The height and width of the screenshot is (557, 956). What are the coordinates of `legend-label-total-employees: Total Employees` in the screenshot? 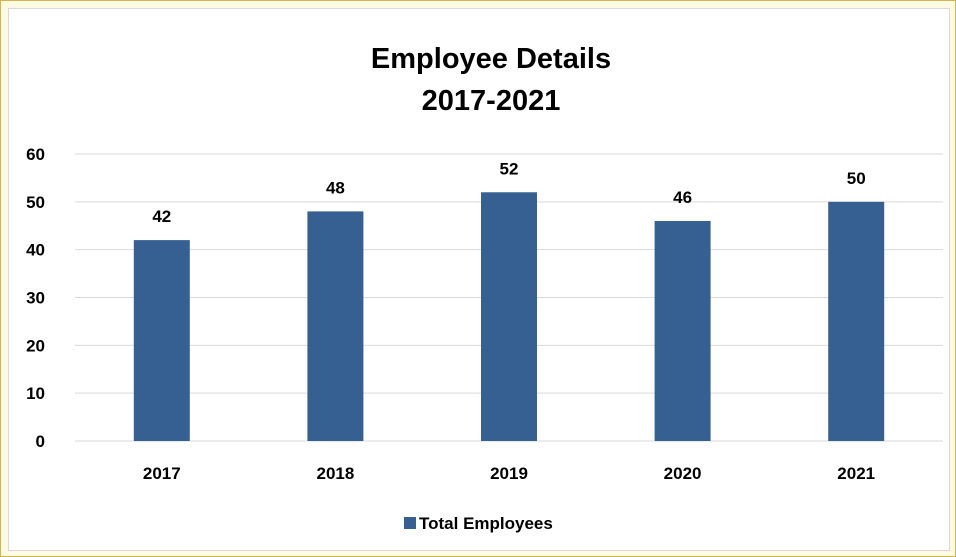 It's located at (486, 523).